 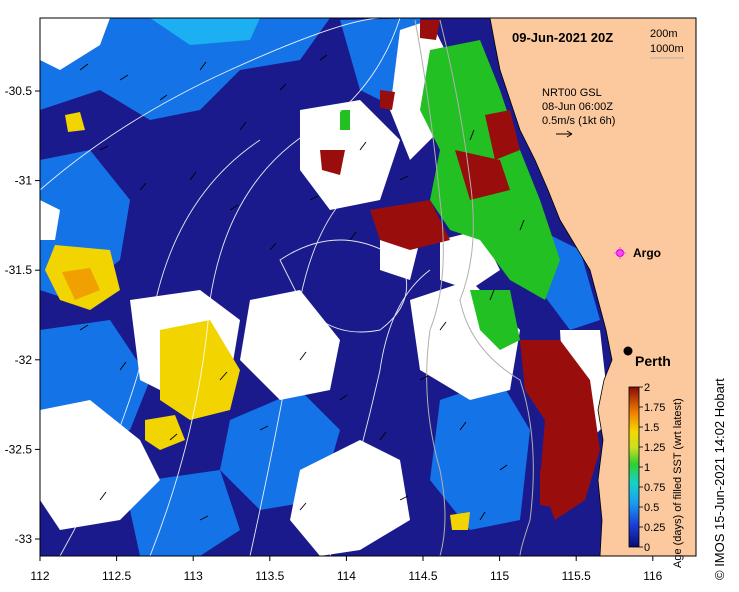 I want to click on colorbar-tick-label: 0.5, so click(x=651, y=508).